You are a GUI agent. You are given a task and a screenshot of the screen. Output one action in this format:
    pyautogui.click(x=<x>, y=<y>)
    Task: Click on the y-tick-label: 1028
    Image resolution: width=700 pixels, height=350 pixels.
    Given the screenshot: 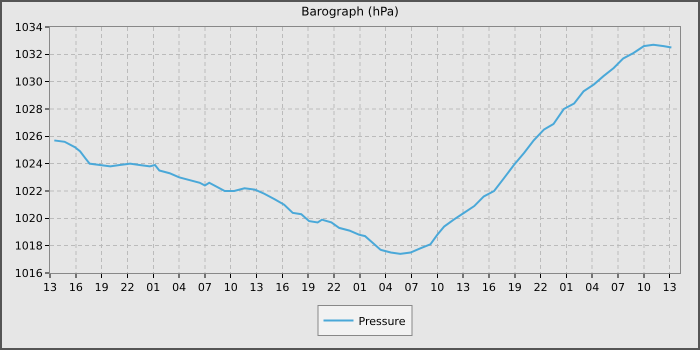 What is the action you would take?
    pyautogui.click(x=28, y=109)
    